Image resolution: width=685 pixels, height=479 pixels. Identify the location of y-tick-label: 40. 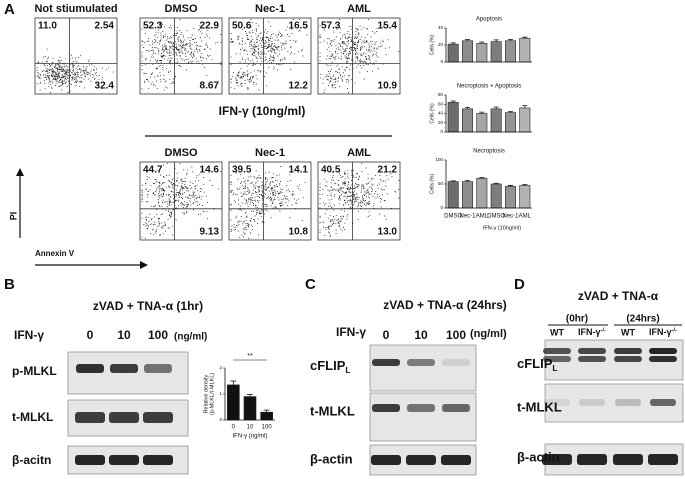
(441, 27).